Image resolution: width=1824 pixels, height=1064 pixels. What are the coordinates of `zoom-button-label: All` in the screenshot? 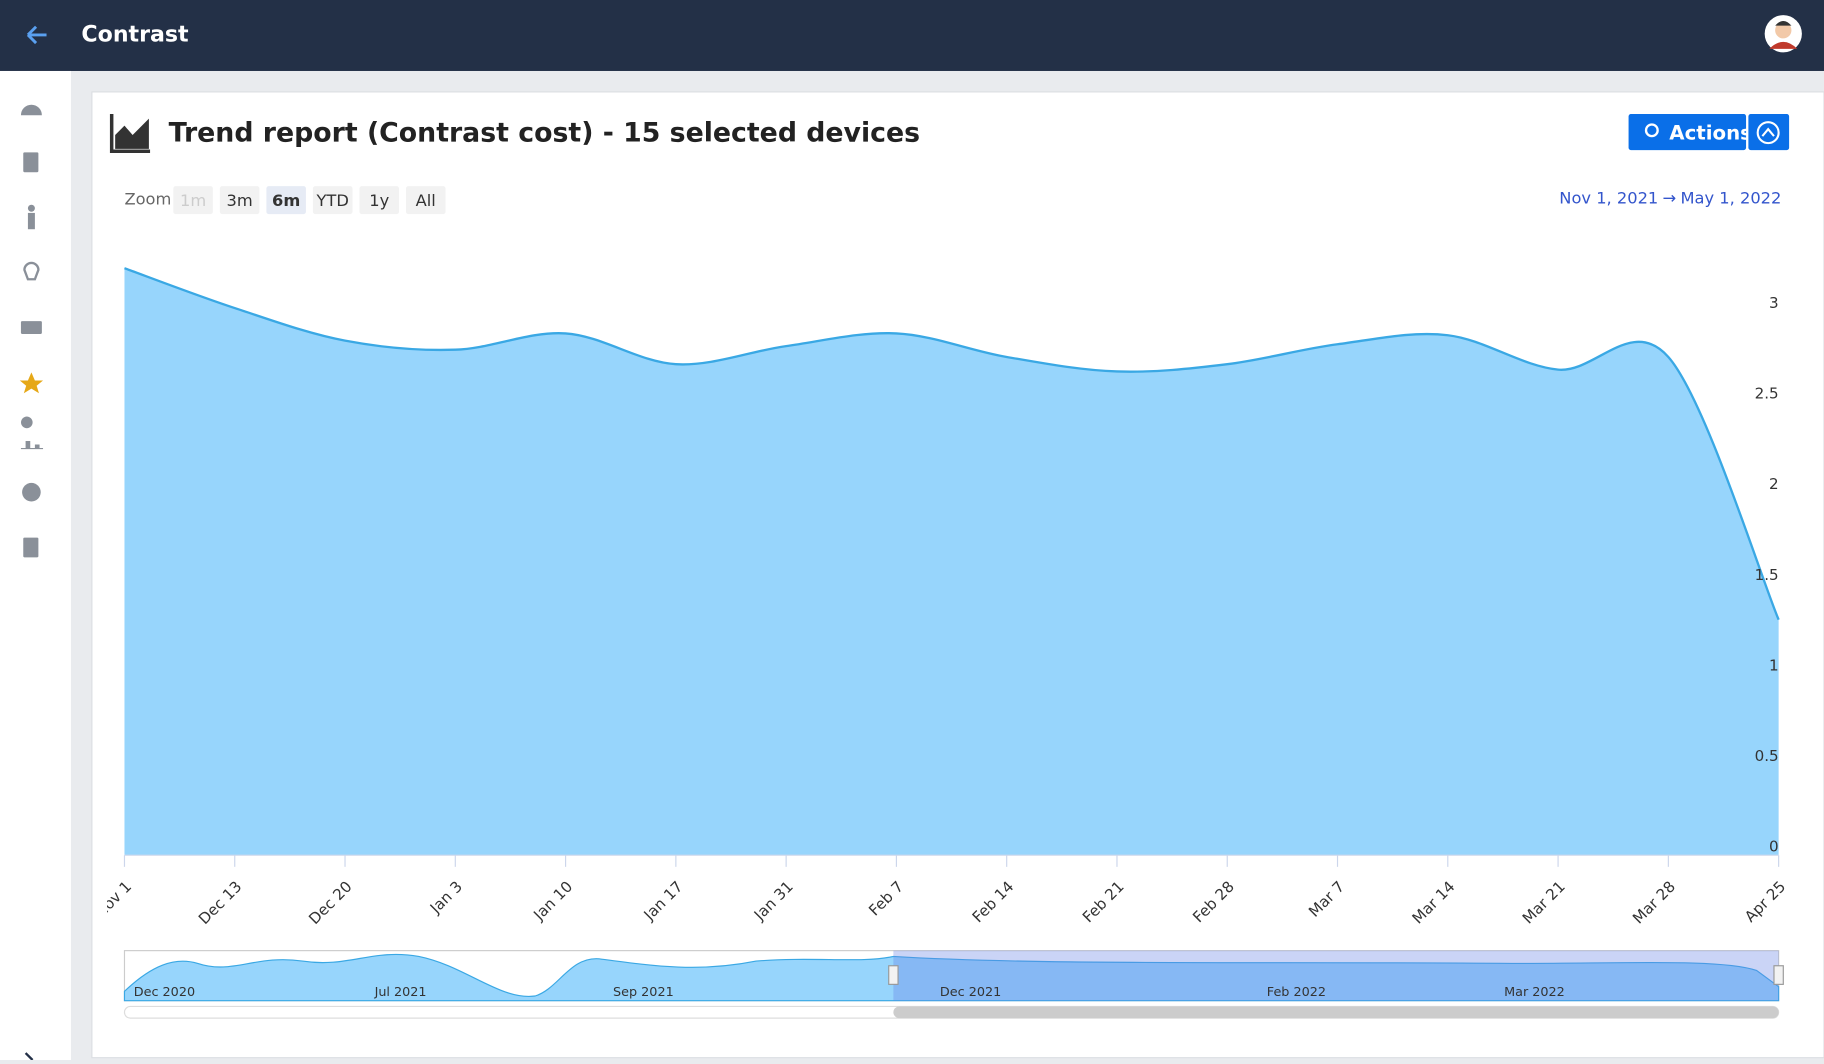 It's located at (426, 200).